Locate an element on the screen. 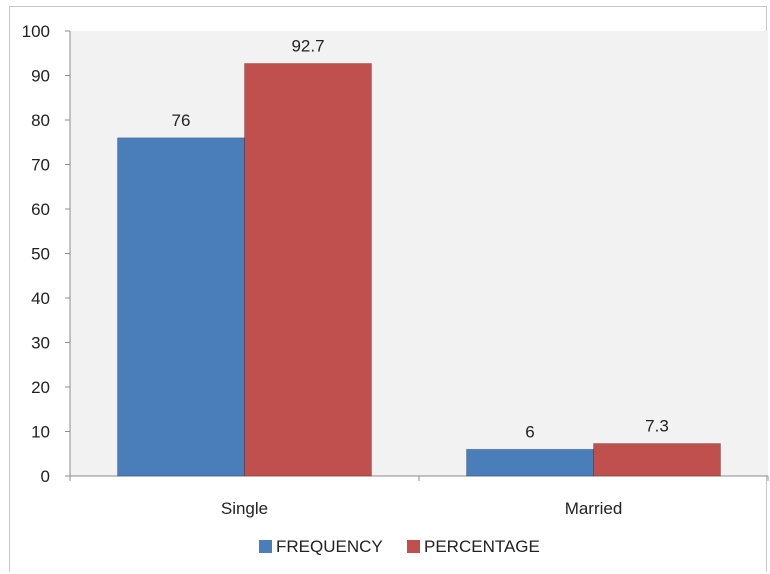 Image resolution: width=770 pixels, height=574 pixels. y-tick-label: 80 is located at coordinates (40, 120).